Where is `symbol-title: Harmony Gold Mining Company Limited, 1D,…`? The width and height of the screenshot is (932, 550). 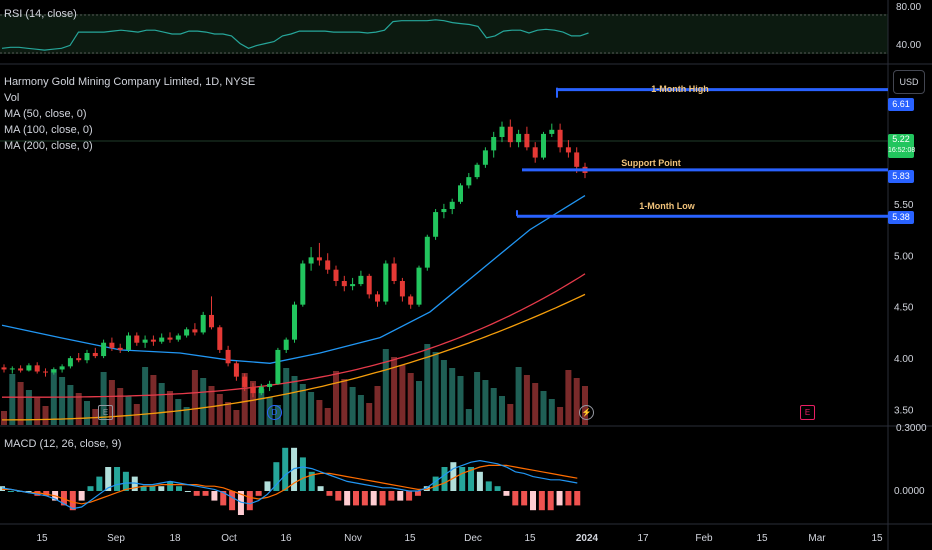 symbol-title: Harmony Gold Mining Company Limited, 1D,… is located at coordinates (130, 82).